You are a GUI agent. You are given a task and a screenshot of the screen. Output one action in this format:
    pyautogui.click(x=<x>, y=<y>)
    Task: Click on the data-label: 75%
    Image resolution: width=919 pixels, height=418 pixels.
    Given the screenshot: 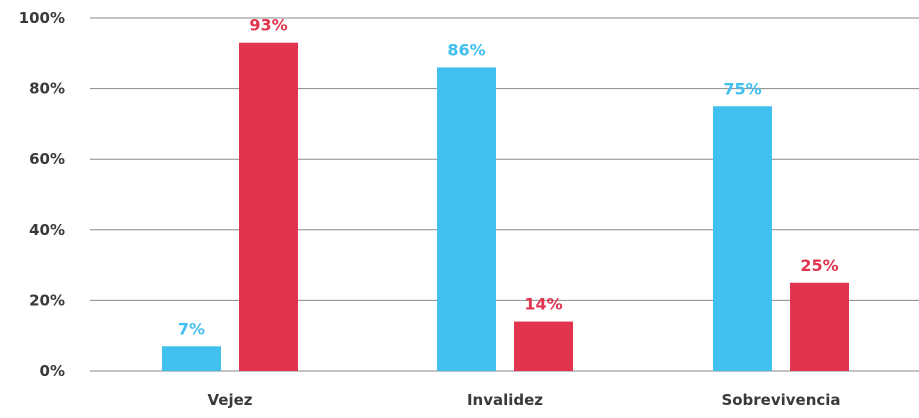 What is the action you would take?
    pyautogui.click(x=742, y=88)
    